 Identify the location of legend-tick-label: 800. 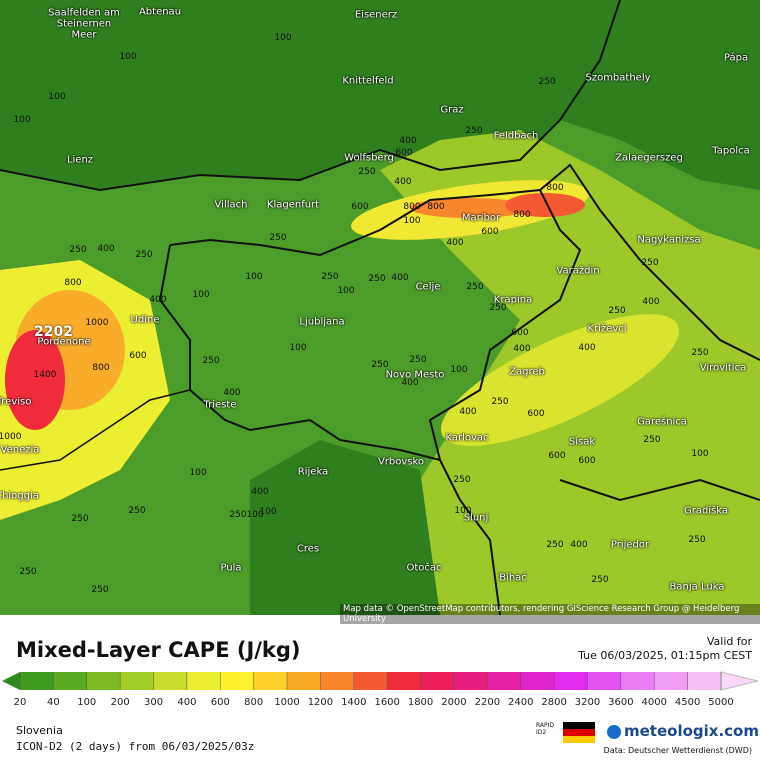
(254, 702).